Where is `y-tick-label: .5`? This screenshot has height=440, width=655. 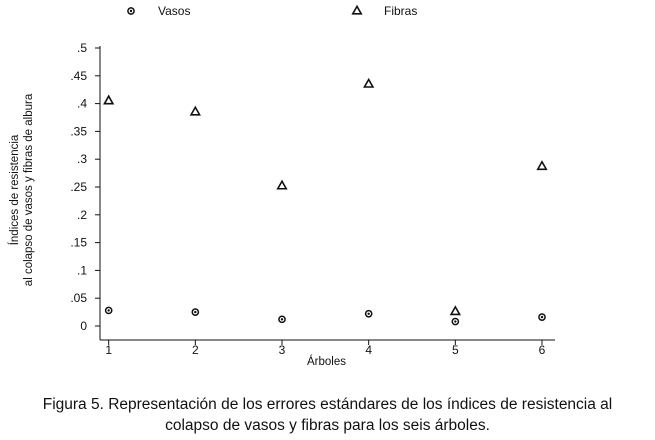 y-tick-label: .5 is located at coordinates (82, 48).